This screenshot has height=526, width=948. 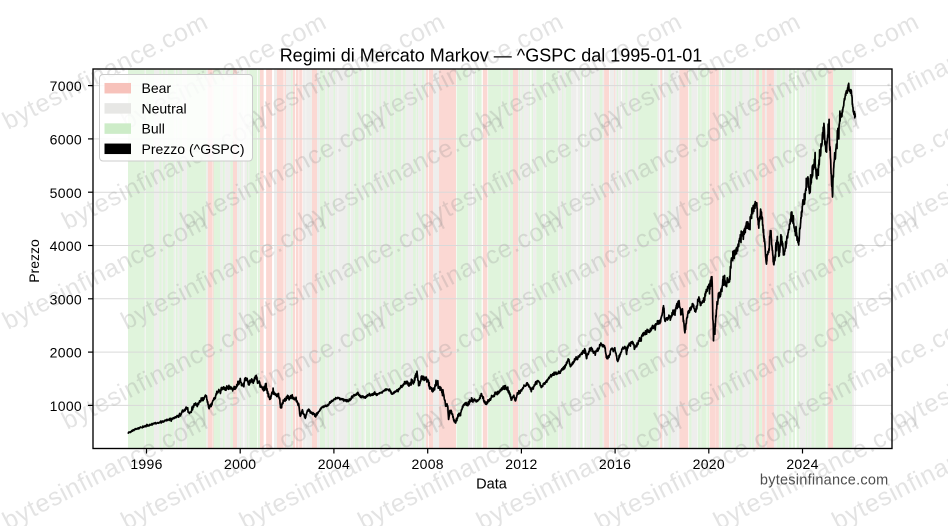 I want to click on svg-text: Prezzo (^GSPC), so click(x=193, y=149).